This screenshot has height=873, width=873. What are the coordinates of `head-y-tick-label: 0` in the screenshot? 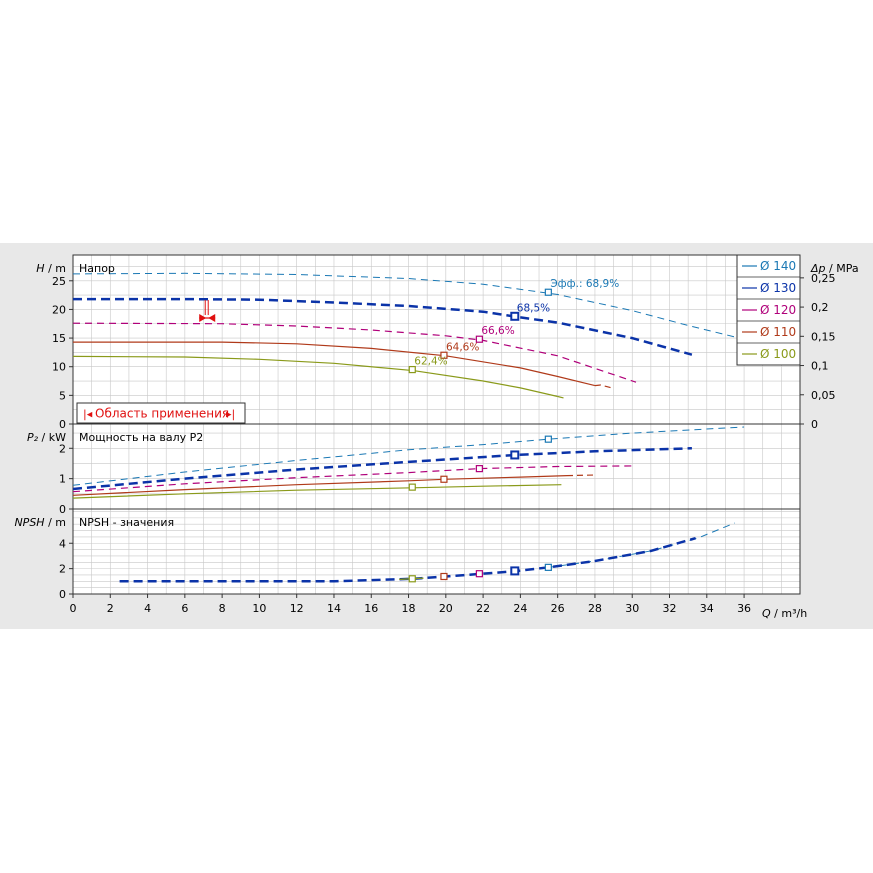 It's located at (62, 424).